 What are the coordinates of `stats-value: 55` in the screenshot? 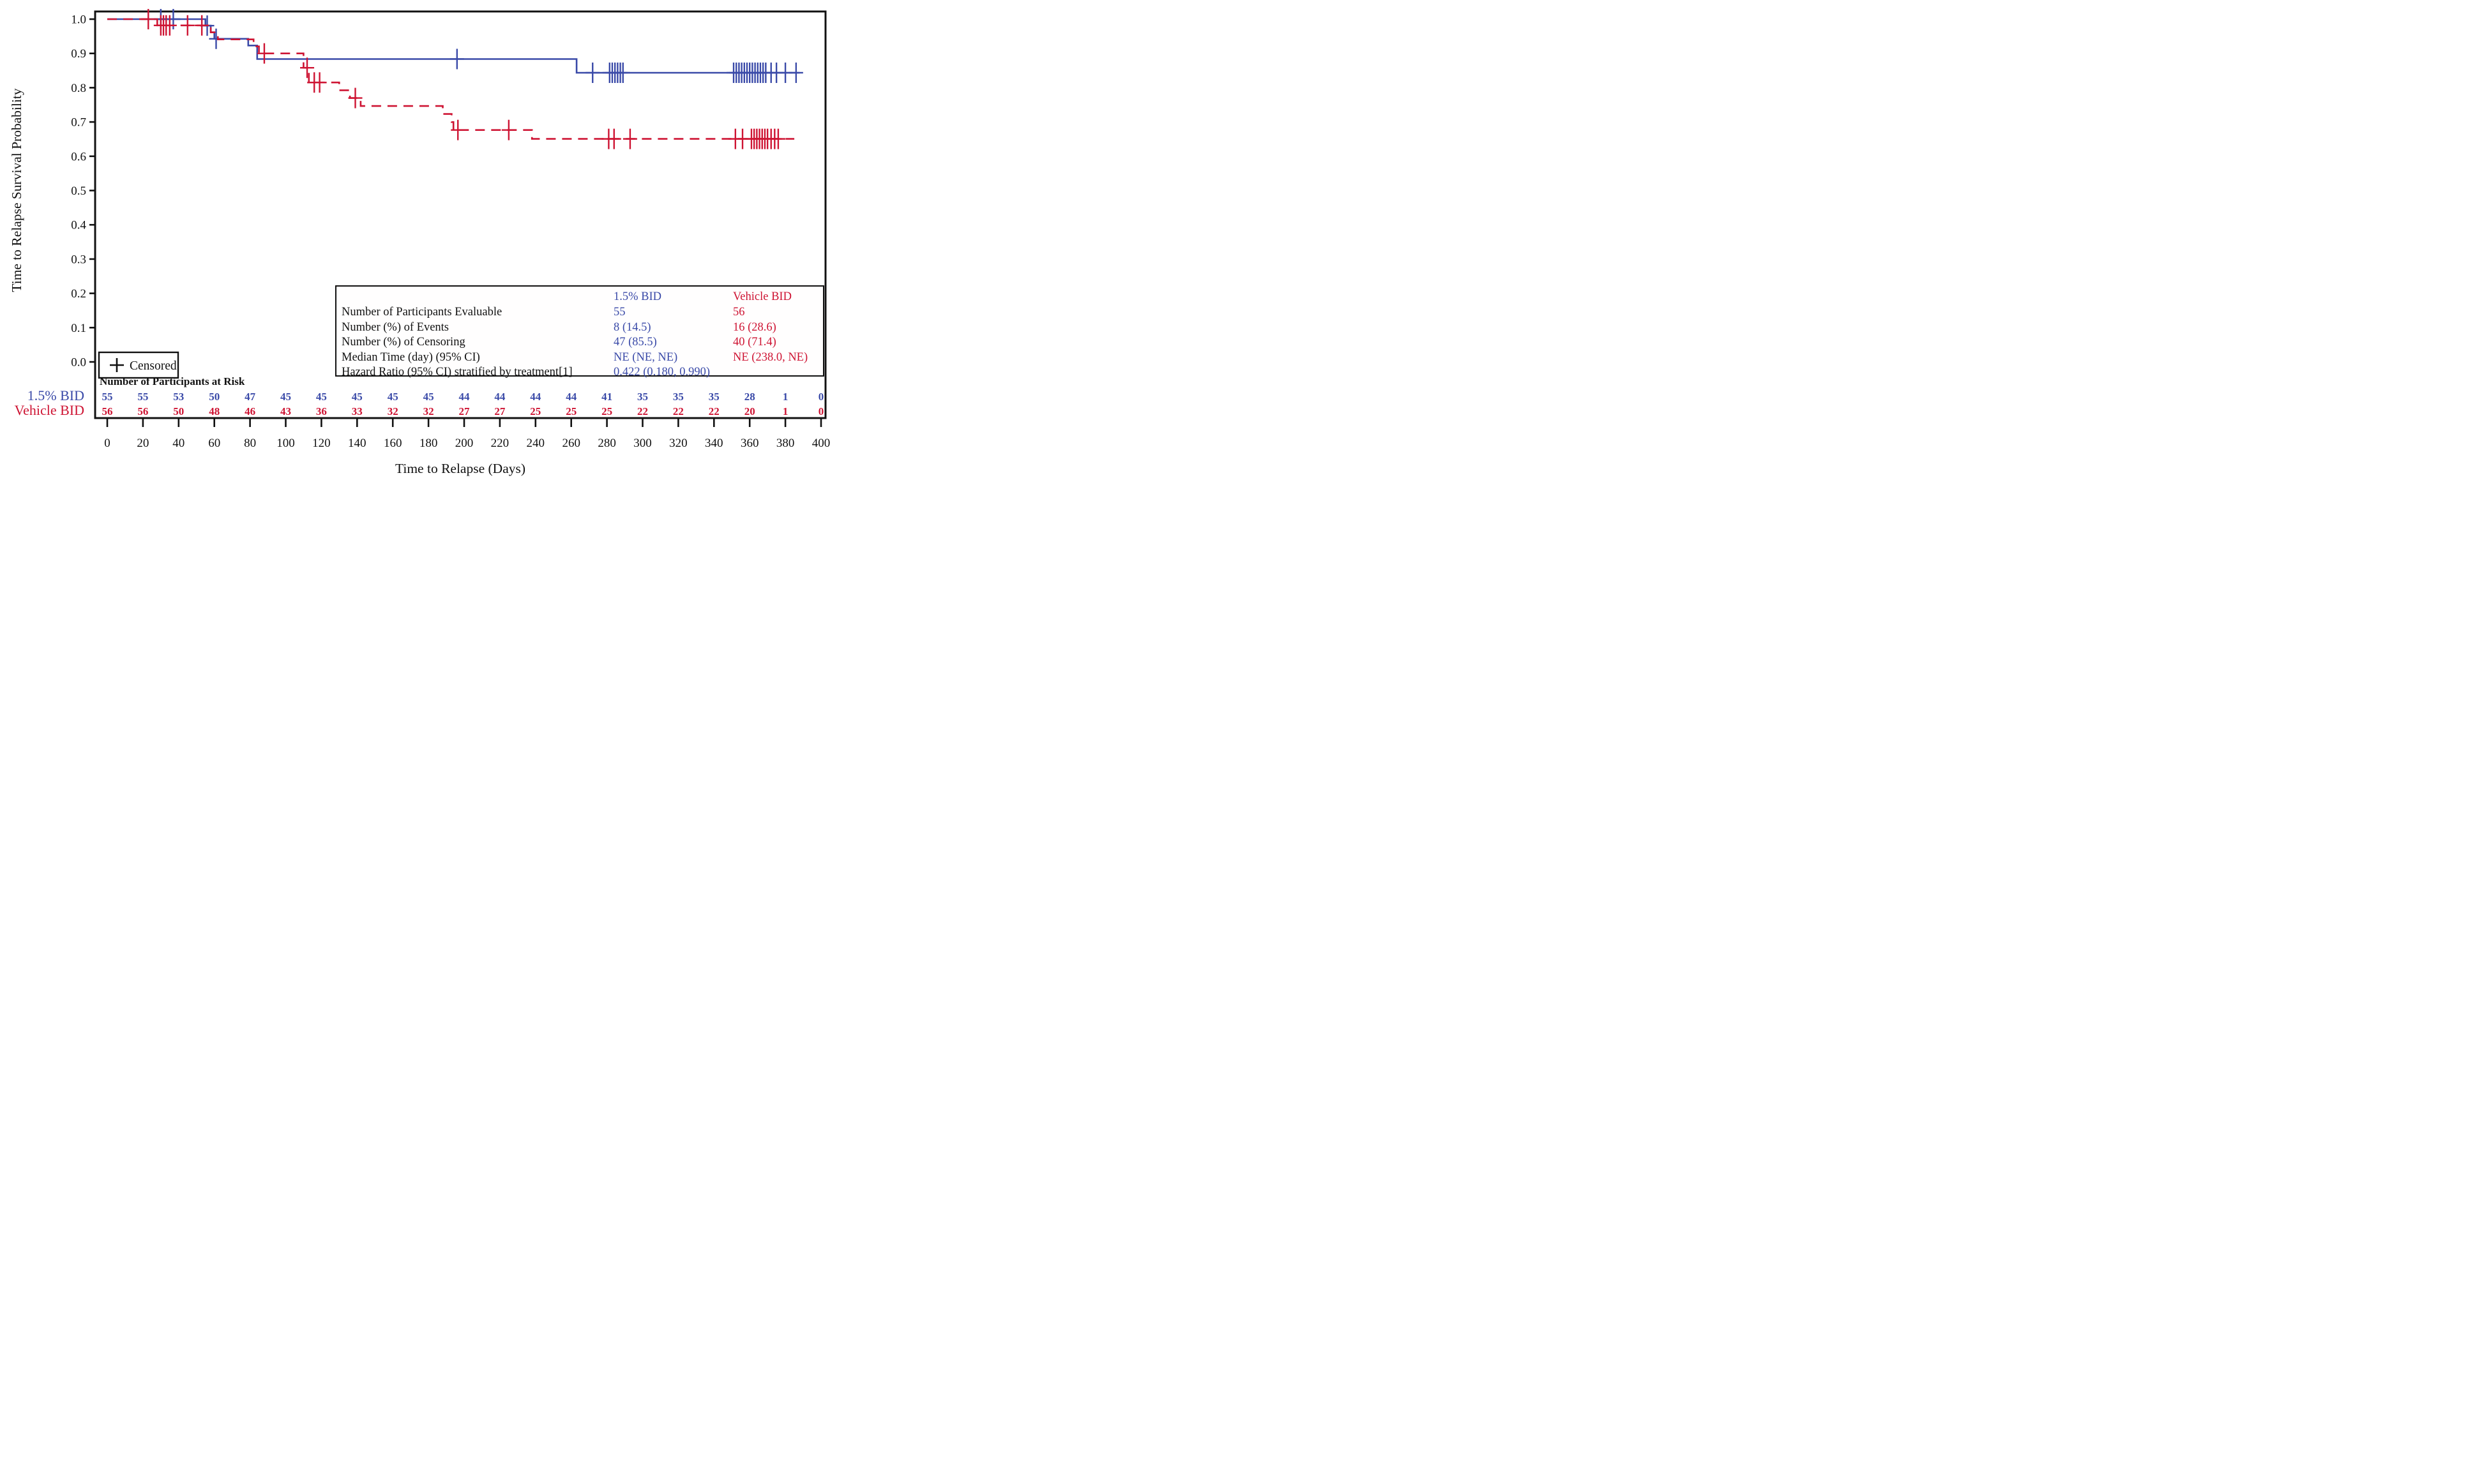 It's located at (620, 312).